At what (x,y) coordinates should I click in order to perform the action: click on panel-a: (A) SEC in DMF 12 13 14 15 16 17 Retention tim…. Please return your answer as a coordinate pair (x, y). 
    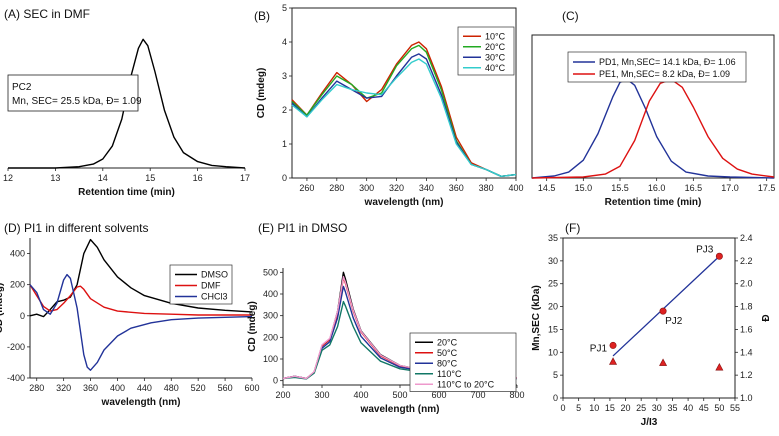
    Looking at the image, I should click on (126, 102).